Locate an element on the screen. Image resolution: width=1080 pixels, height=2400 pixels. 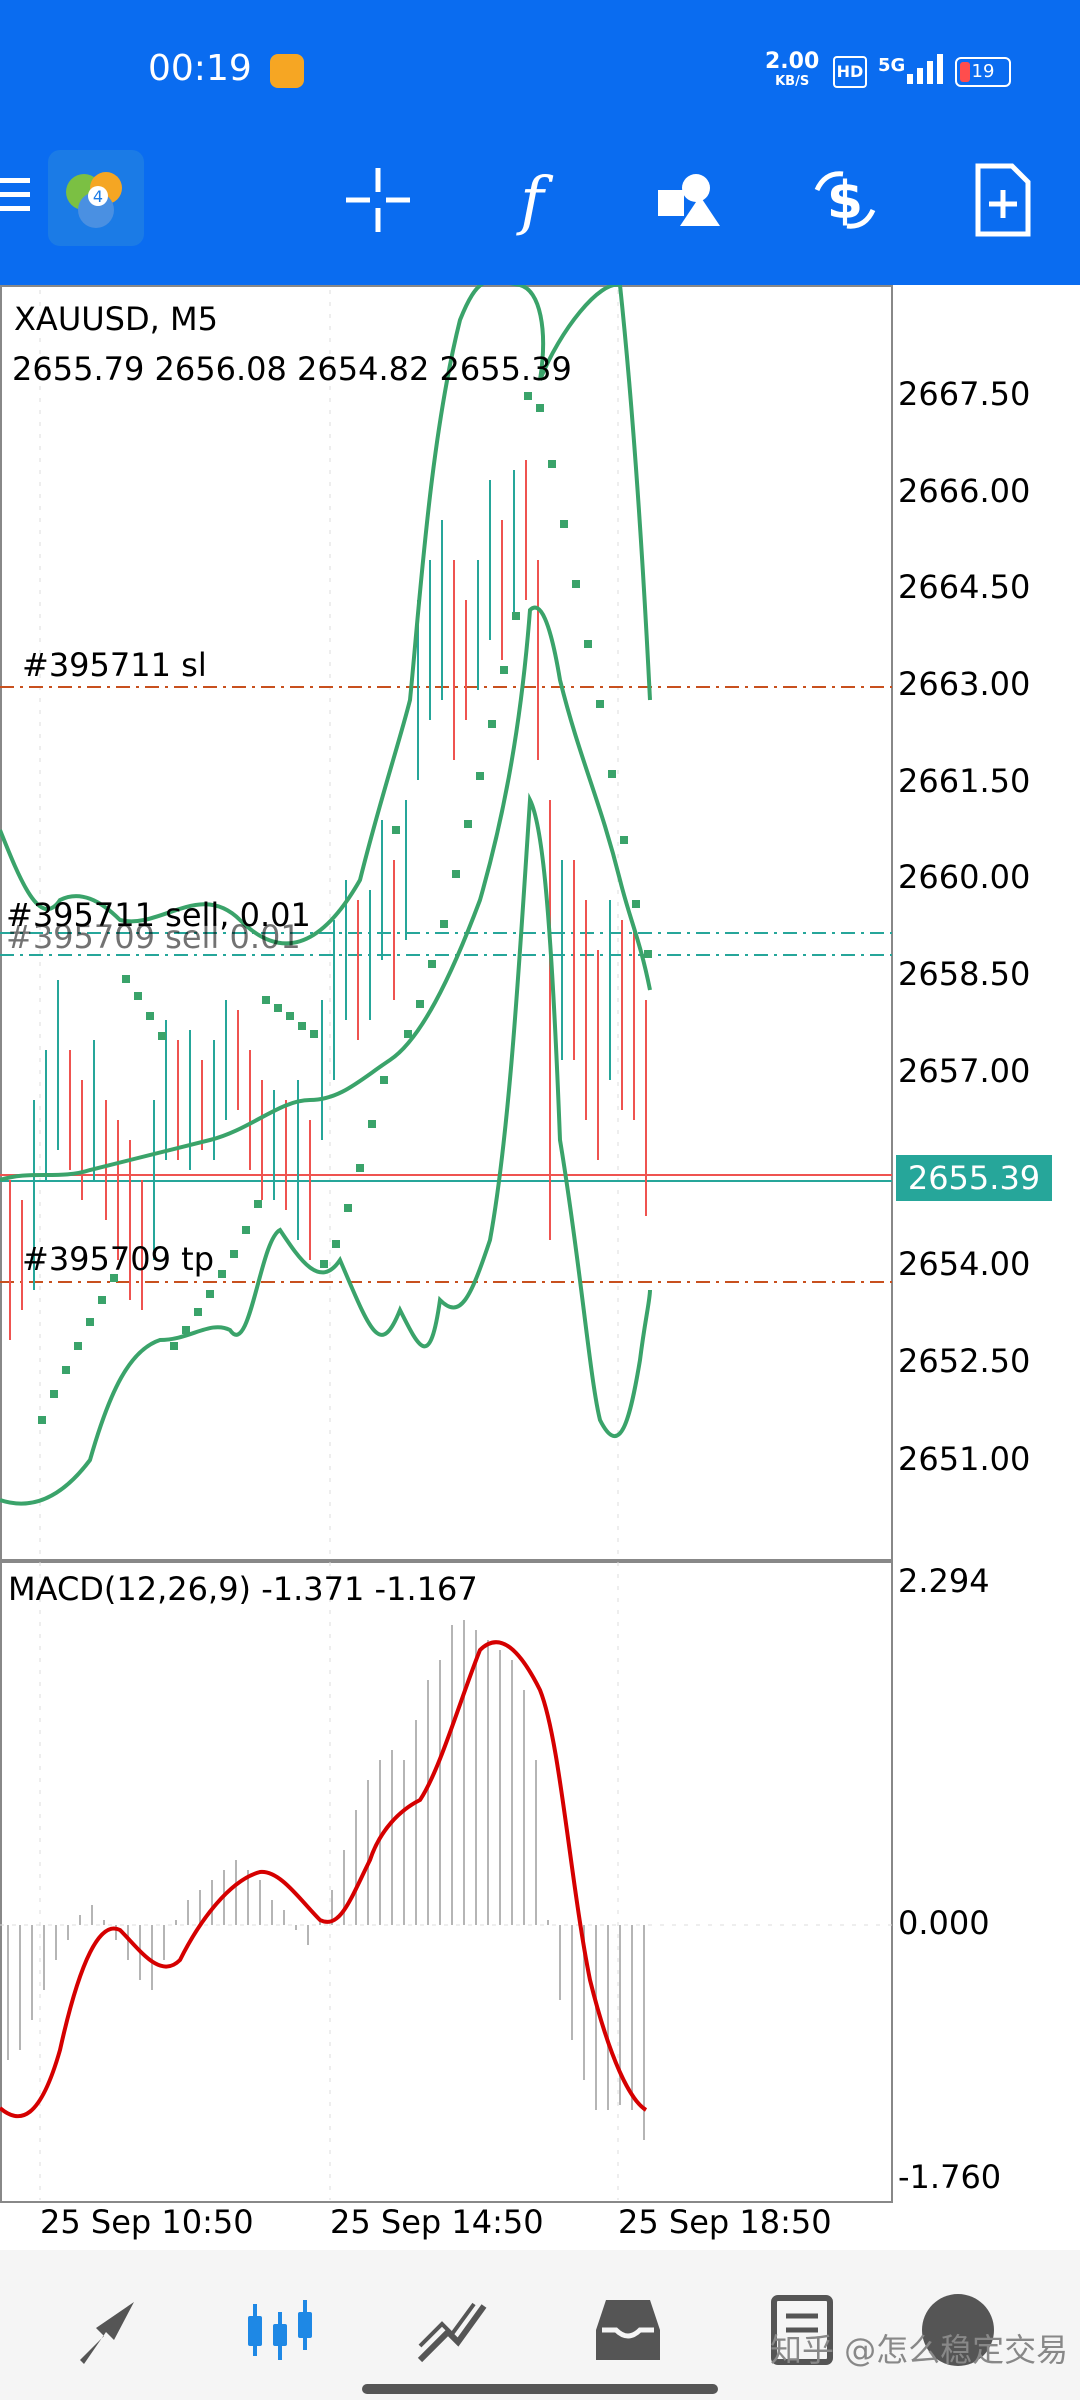
trade-icon is located at coordinates (452, 2330).